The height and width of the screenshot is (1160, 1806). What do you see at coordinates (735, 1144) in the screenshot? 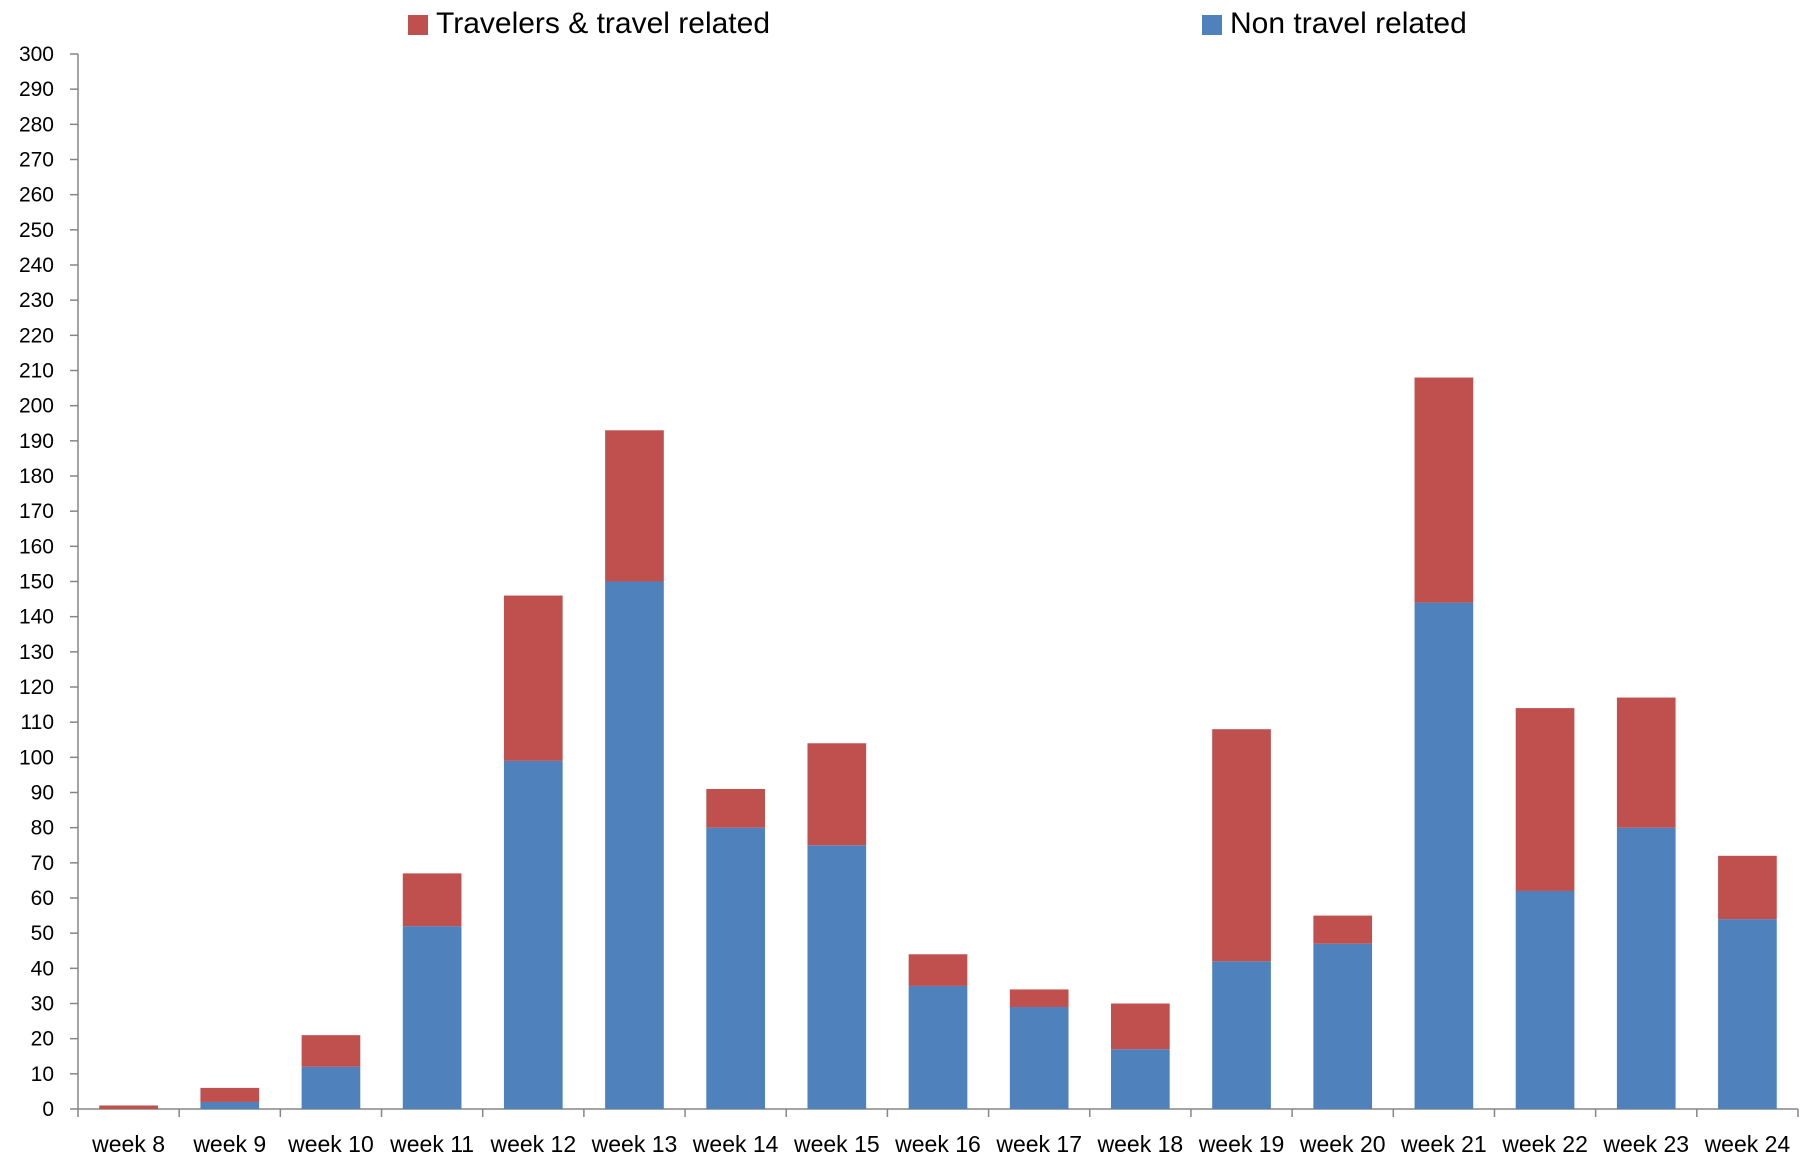
I see `x-tick-label: week 14` at bounding box center [735, 1144].